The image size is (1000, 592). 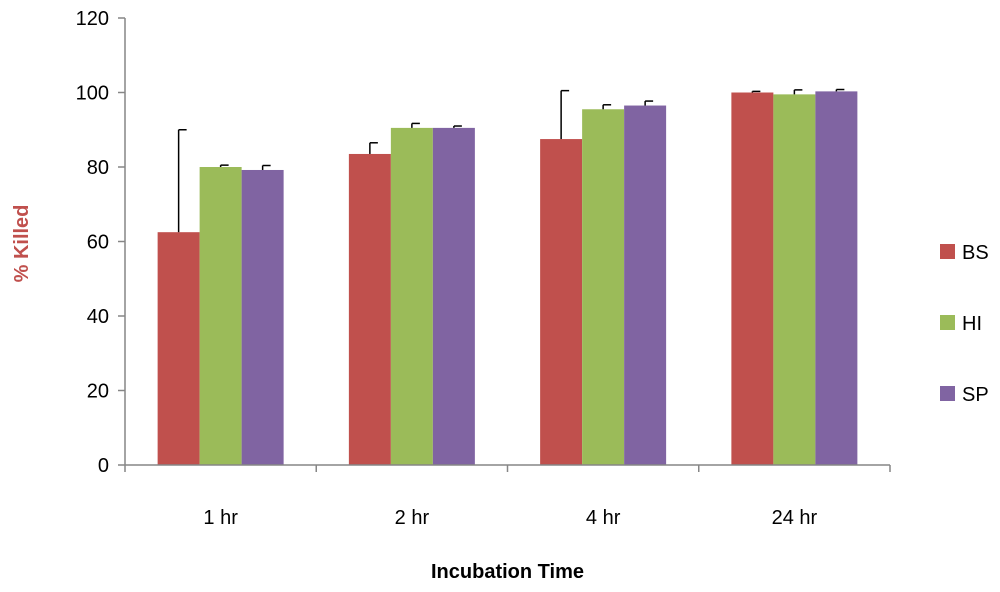 I want to click on y-tick-label: 60, so click(x=98, y=243).